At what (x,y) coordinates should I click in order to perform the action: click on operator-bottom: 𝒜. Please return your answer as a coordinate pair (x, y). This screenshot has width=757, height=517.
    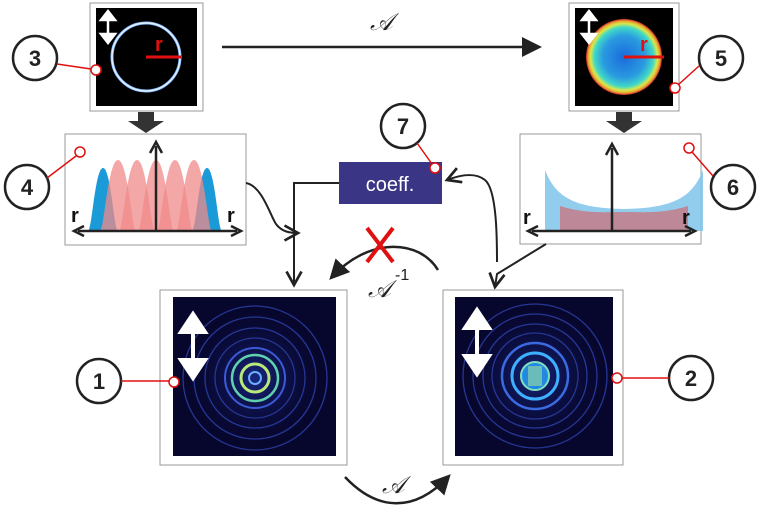
    Looking at the image, I should click on (397, 485).